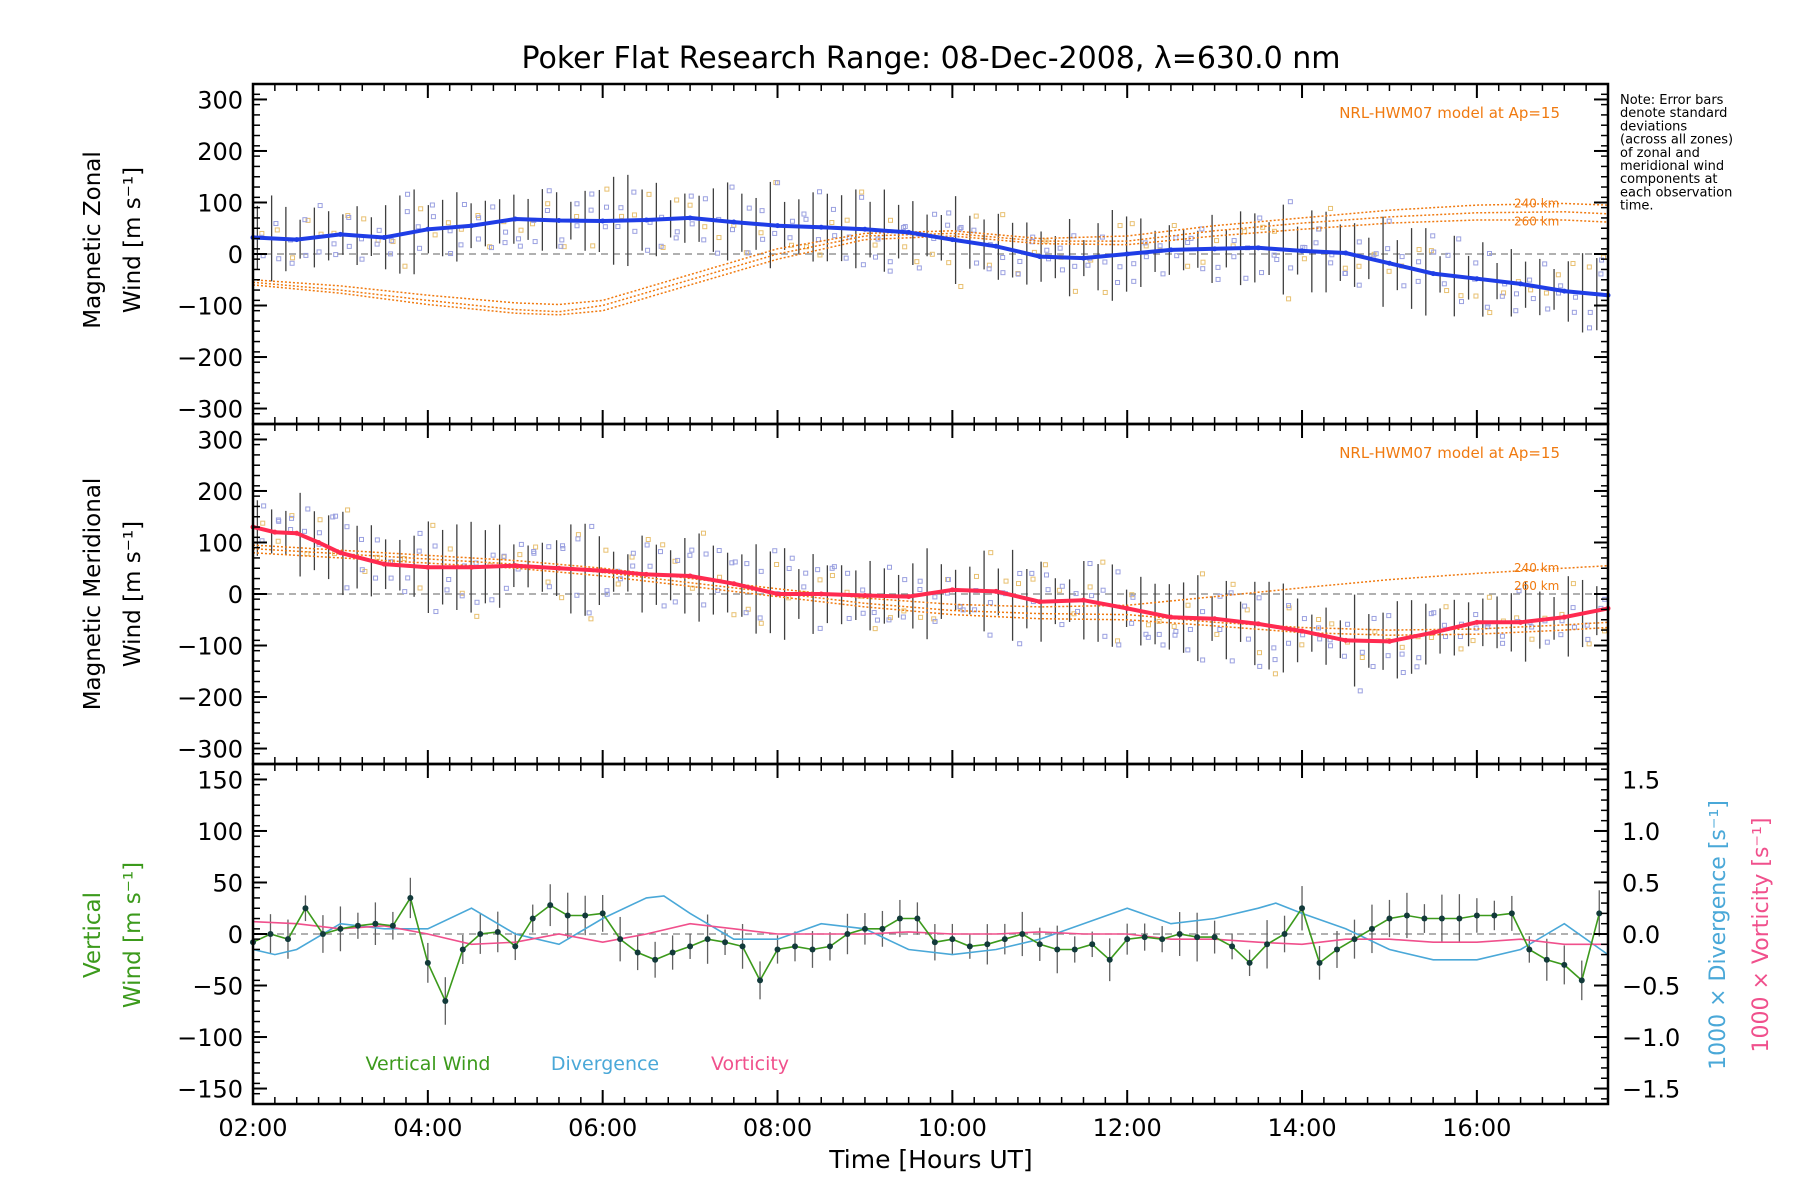  What do you see at coordinates (217, 987) in the screenshot?
I see `y-tick-label: −50` at bounding box center [217, 987].